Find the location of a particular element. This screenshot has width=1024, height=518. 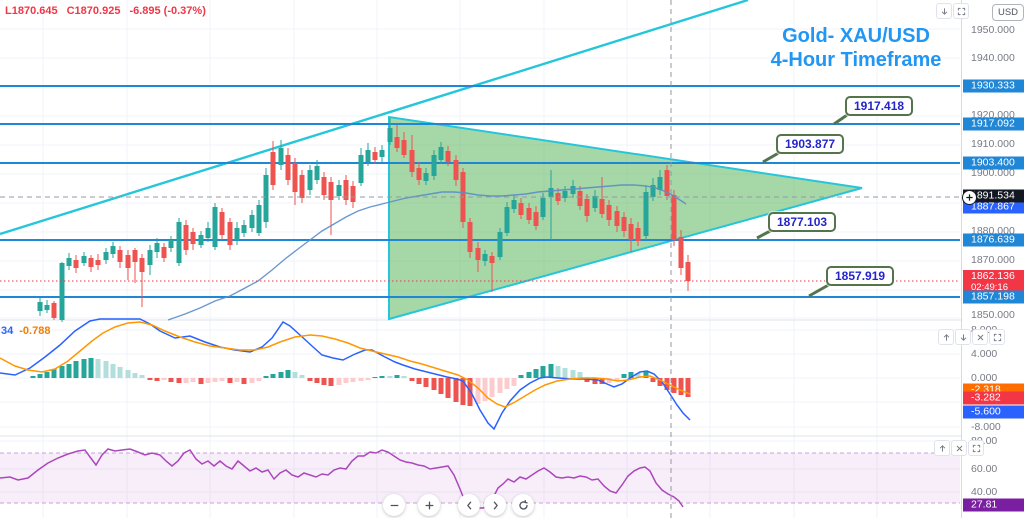

rsi-arrow-up-button is located at coordinates (942, 448).